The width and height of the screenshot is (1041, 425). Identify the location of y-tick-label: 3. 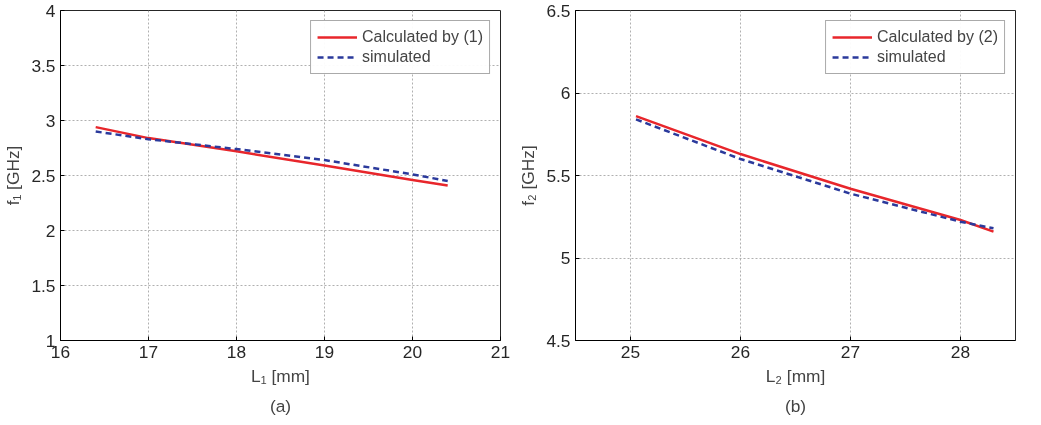
(50, 120).